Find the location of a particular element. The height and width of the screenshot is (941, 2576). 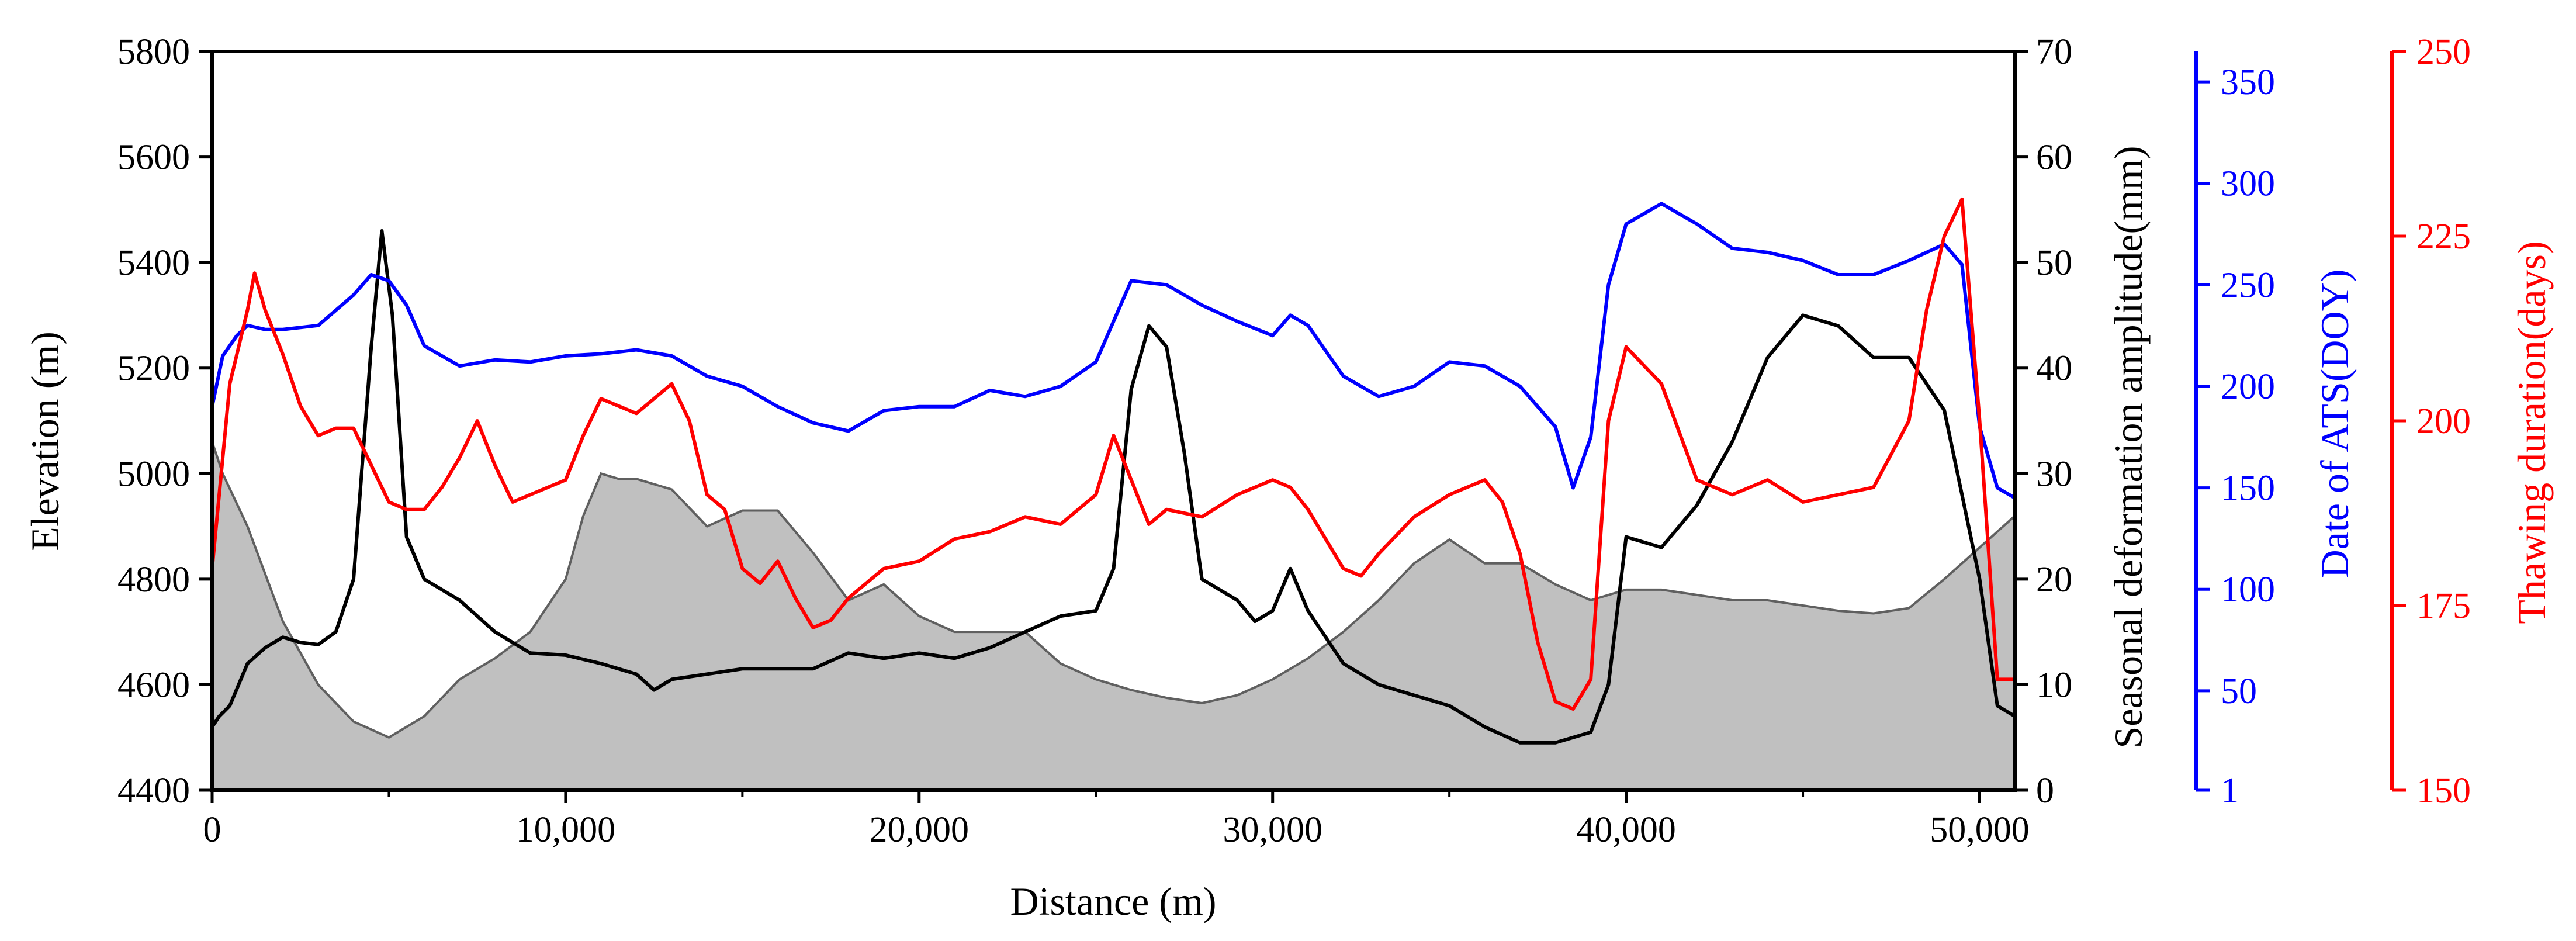

x-tick-label: 50,000 is located at coordinates (1980, 830).